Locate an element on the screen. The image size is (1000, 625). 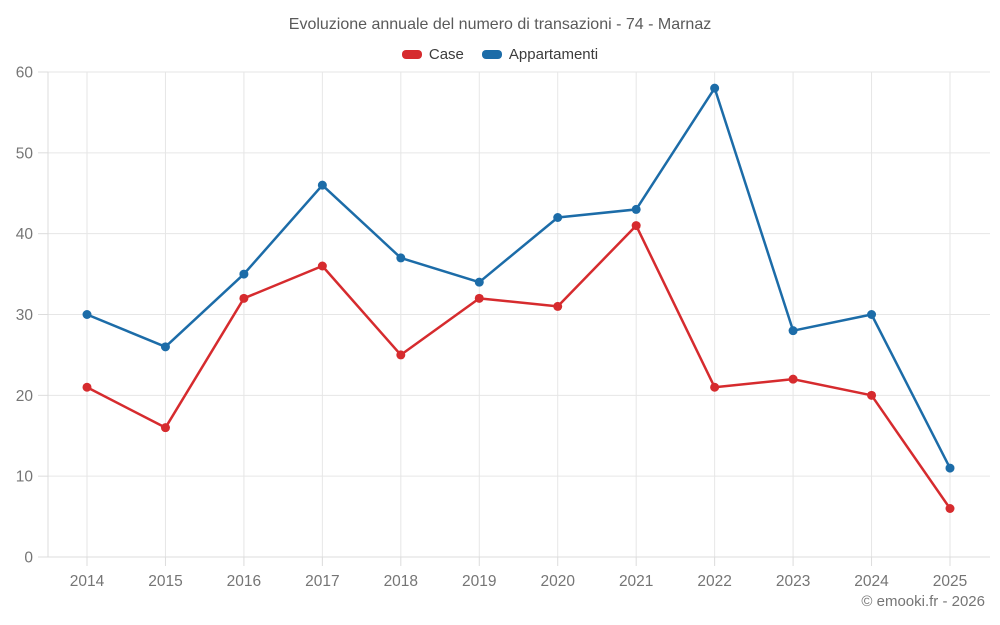
y-axis-label: 40 is located at coordinates (25, 234).